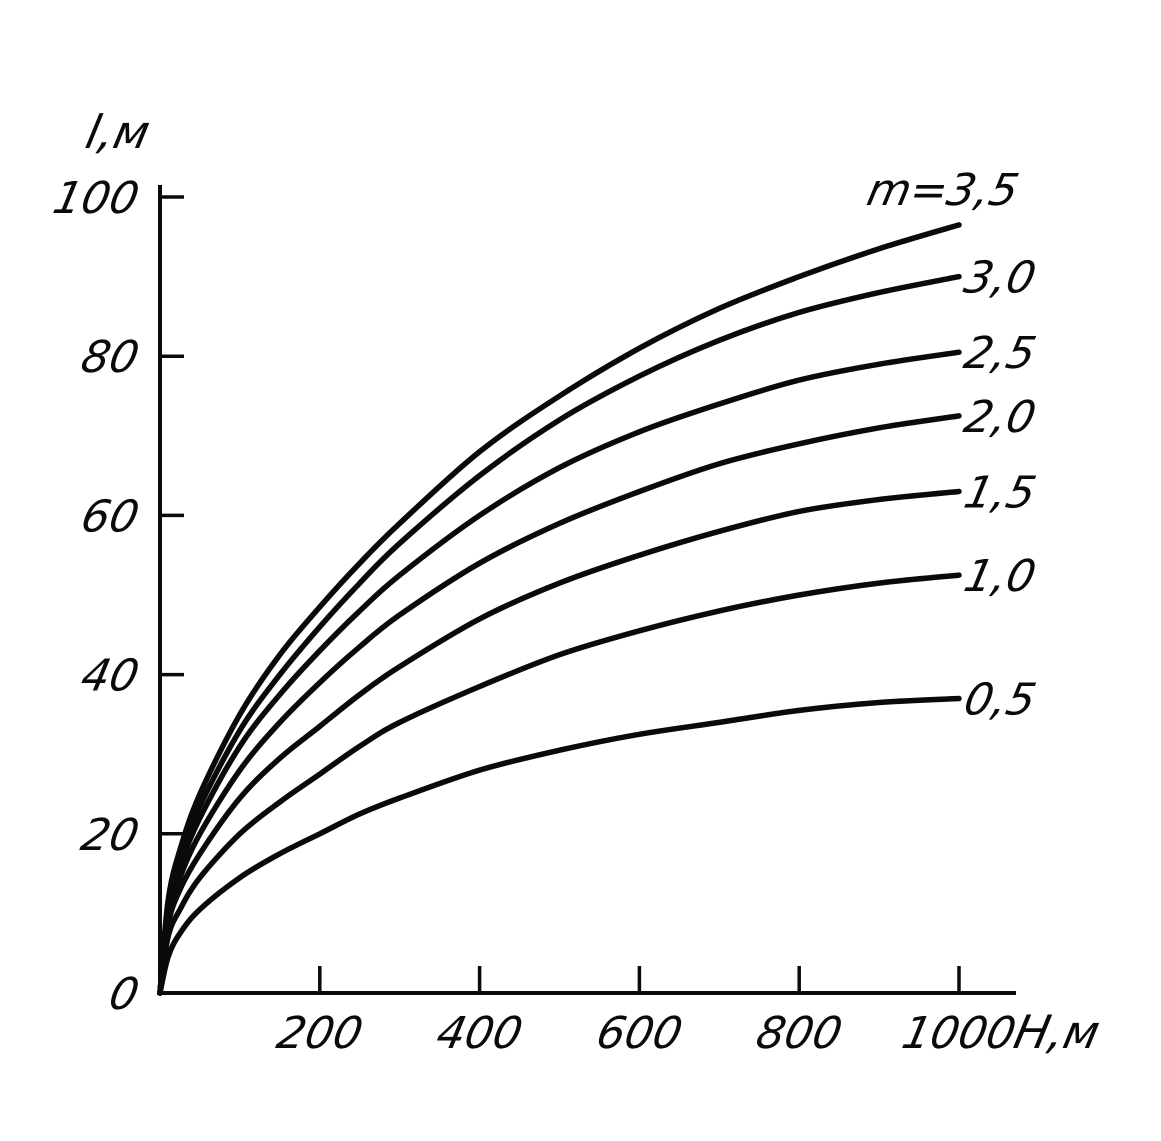  I want to click on y-tick-label: 60, so click(110, 517).